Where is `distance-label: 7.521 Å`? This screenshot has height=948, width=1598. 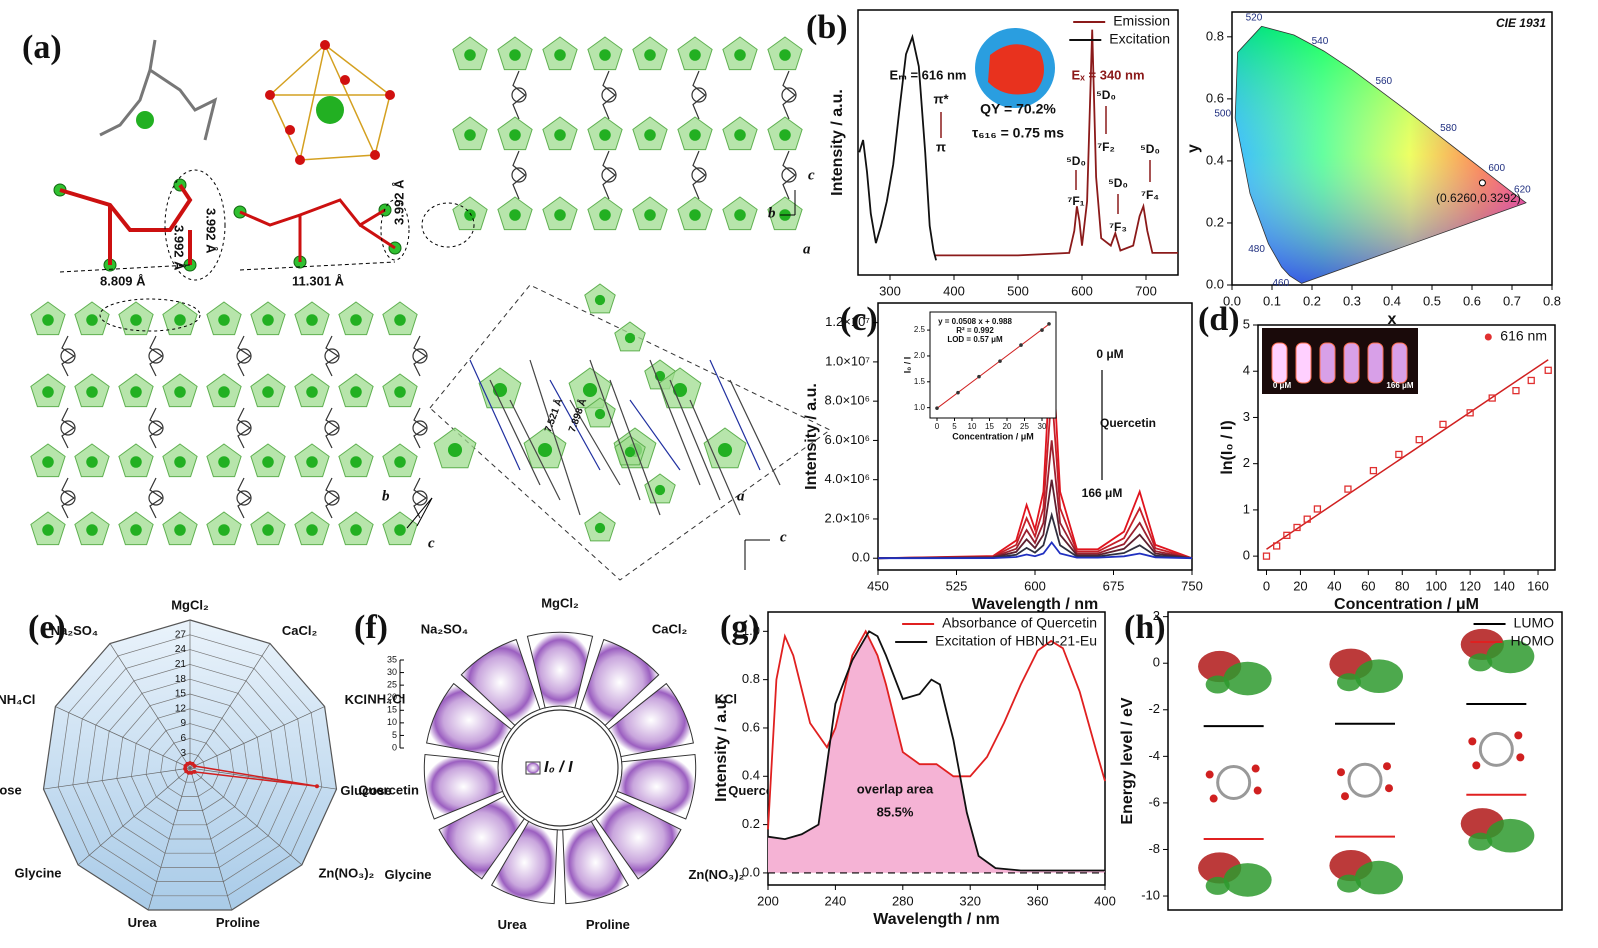 distance-label: 7.521 Å is located at coordinates (553, 415).